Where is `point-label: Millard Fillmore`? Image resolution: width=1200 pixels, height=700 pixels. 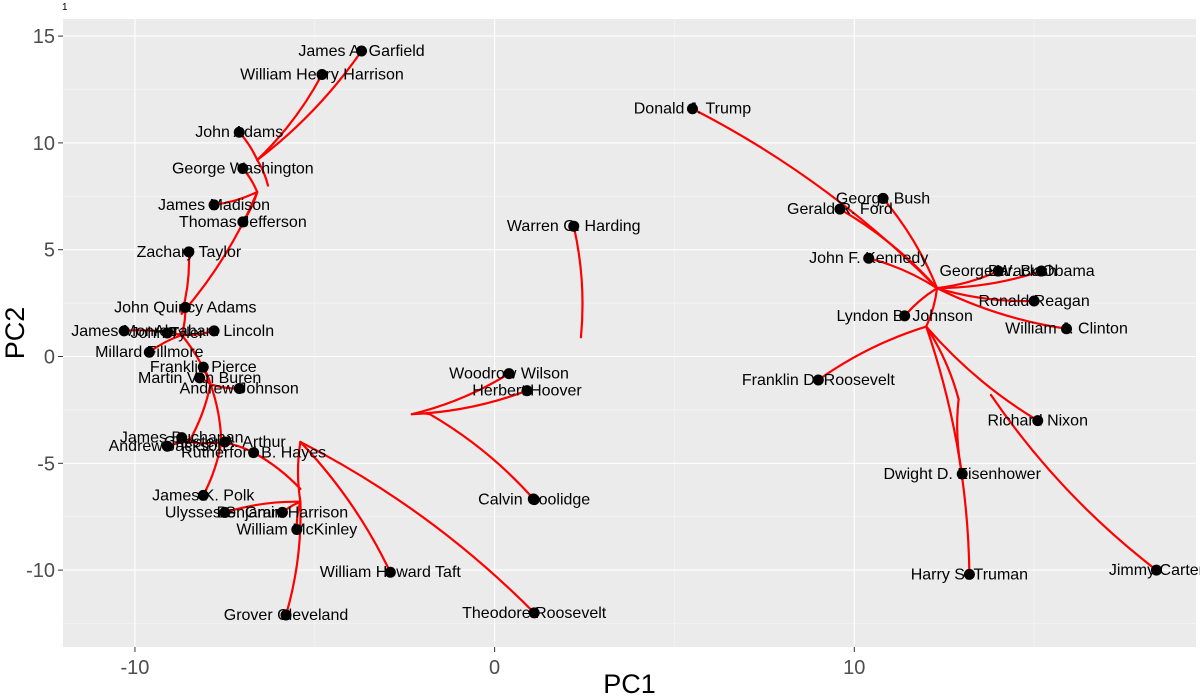 point-label: Millard Fillmore is located at coordinates (149, 352).